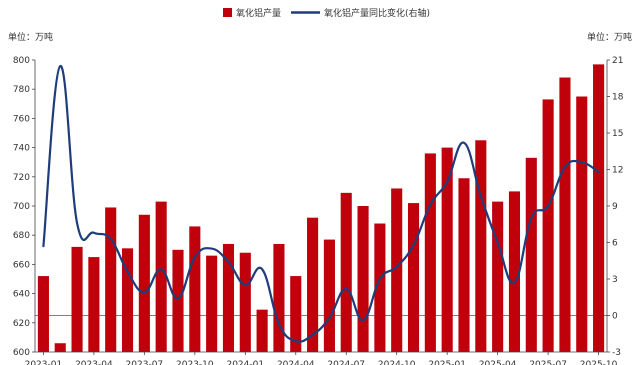  I want to click on left-tick-label: 620, so click(21, 324).